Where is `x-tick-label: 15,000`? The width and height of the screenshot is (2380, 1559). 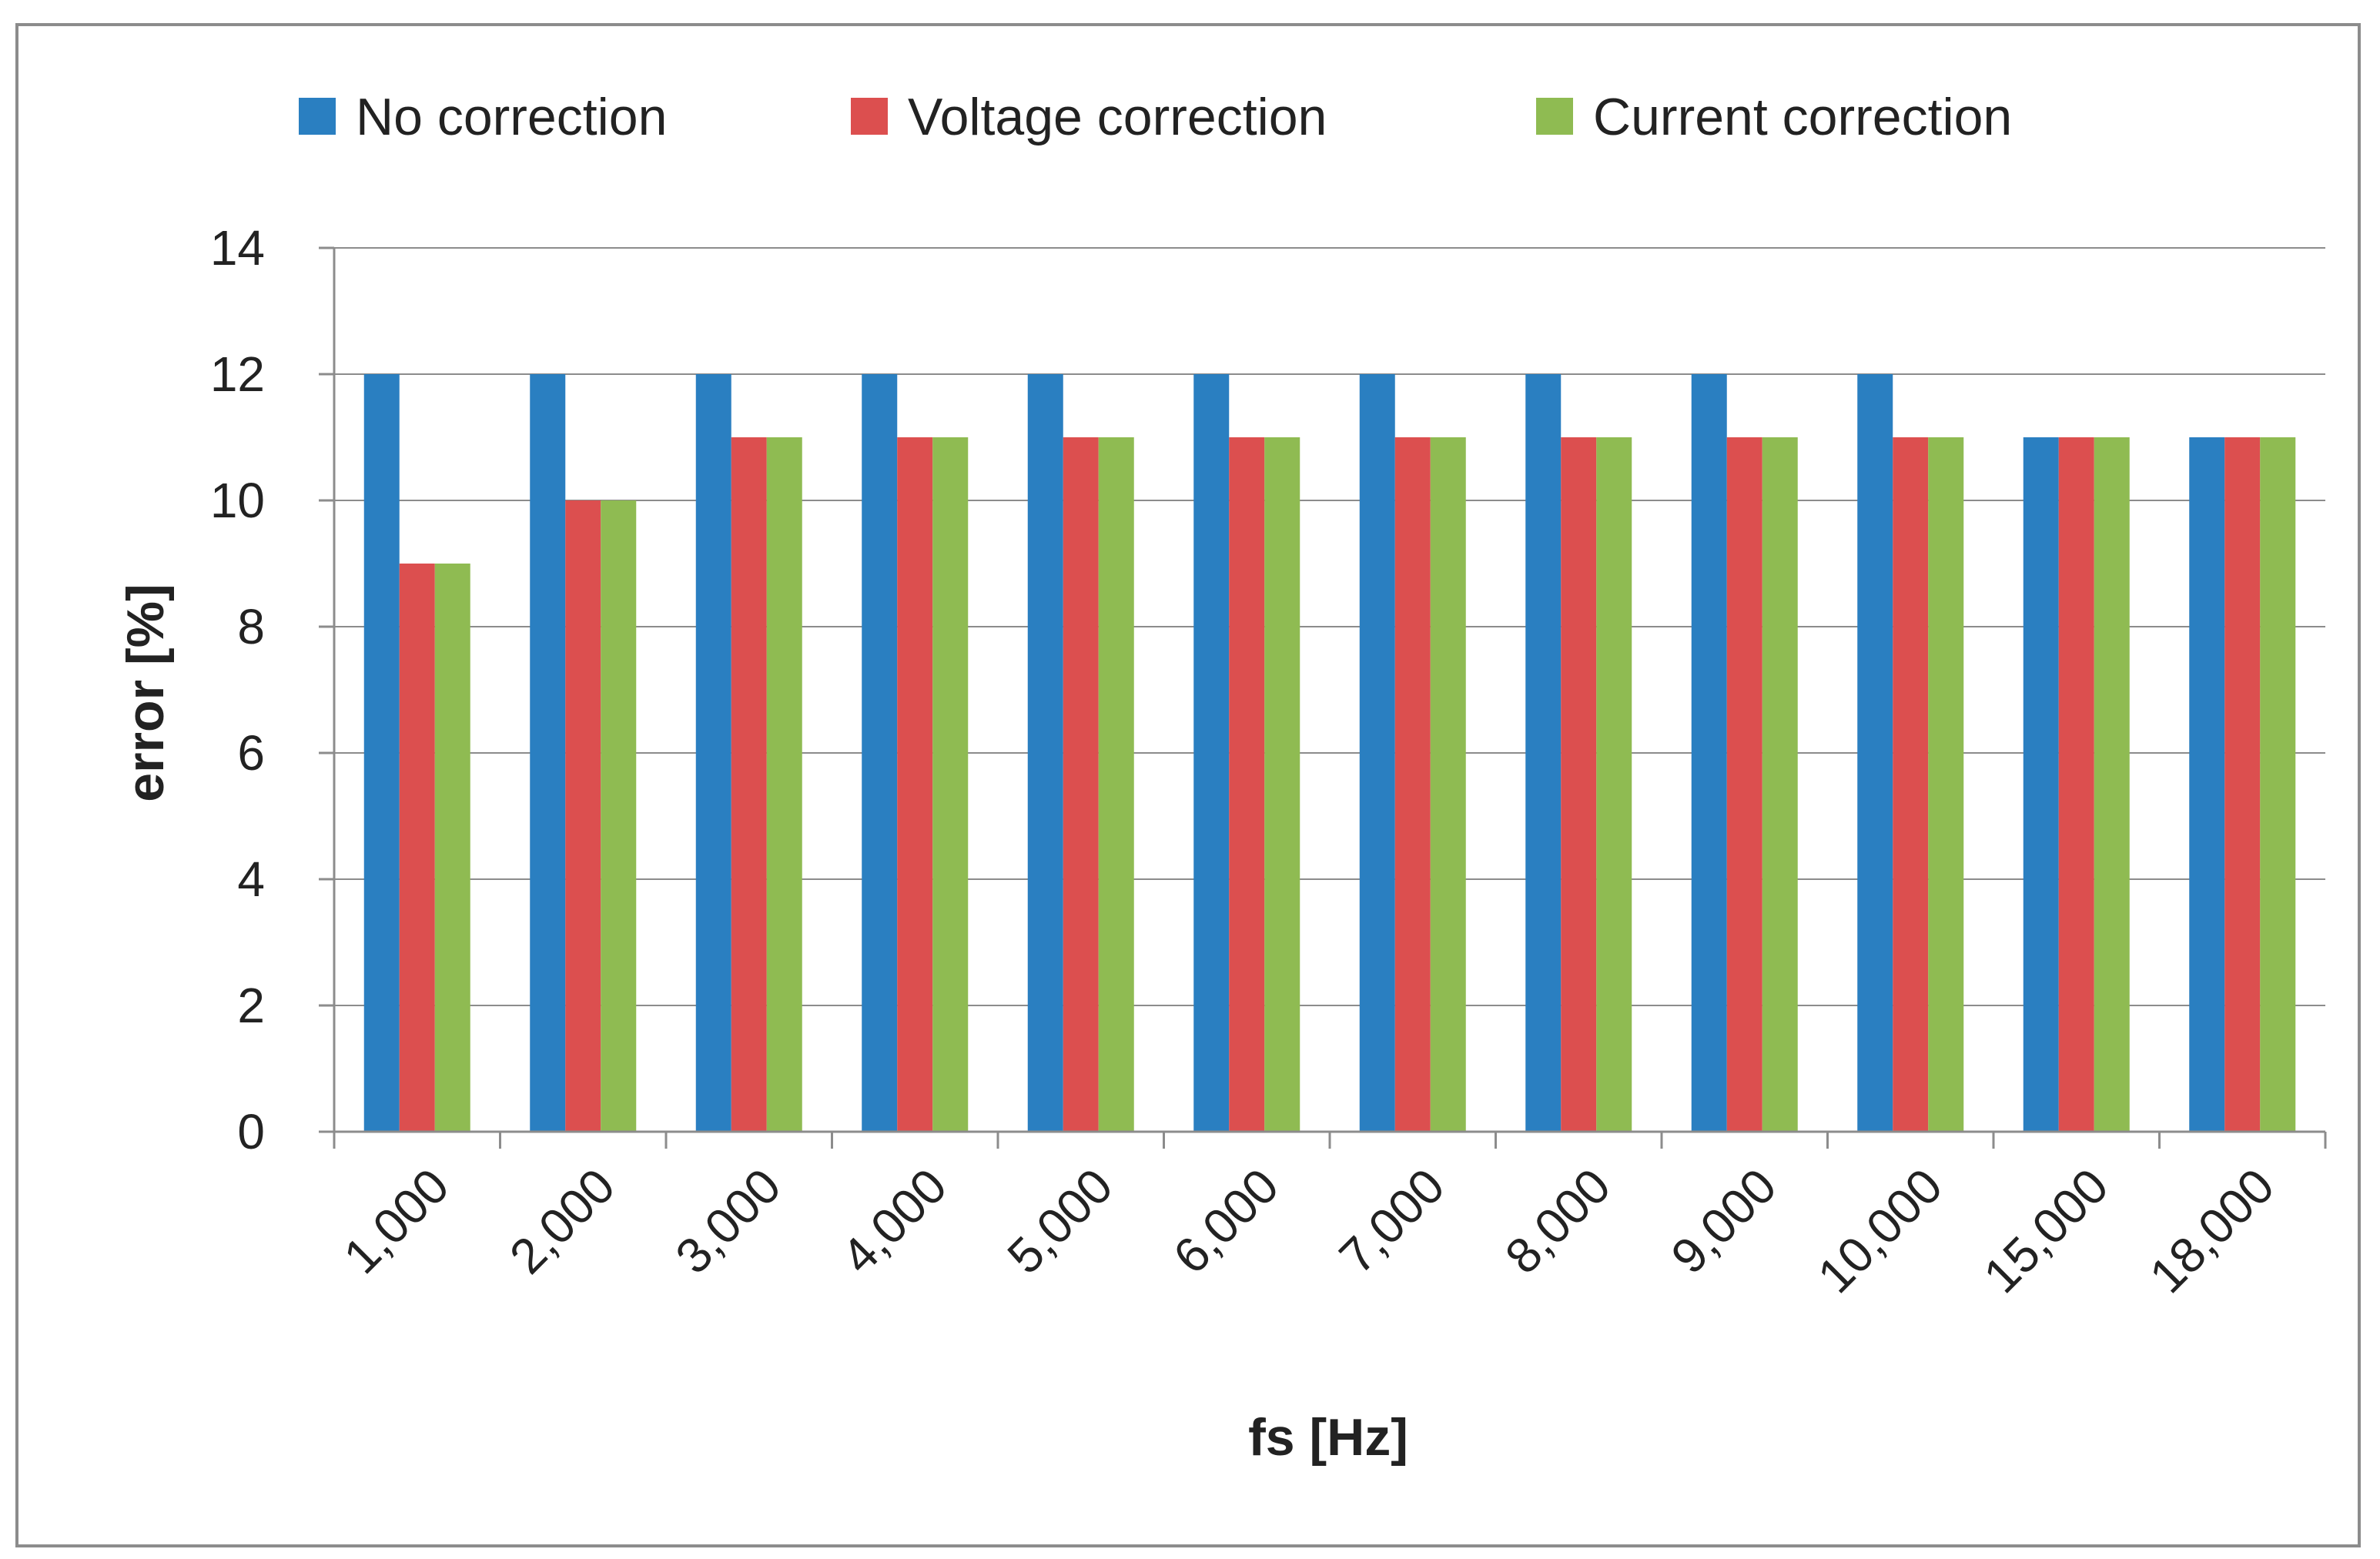
x-tick-label: 15,000 is located at coordinates (2045, 1230).